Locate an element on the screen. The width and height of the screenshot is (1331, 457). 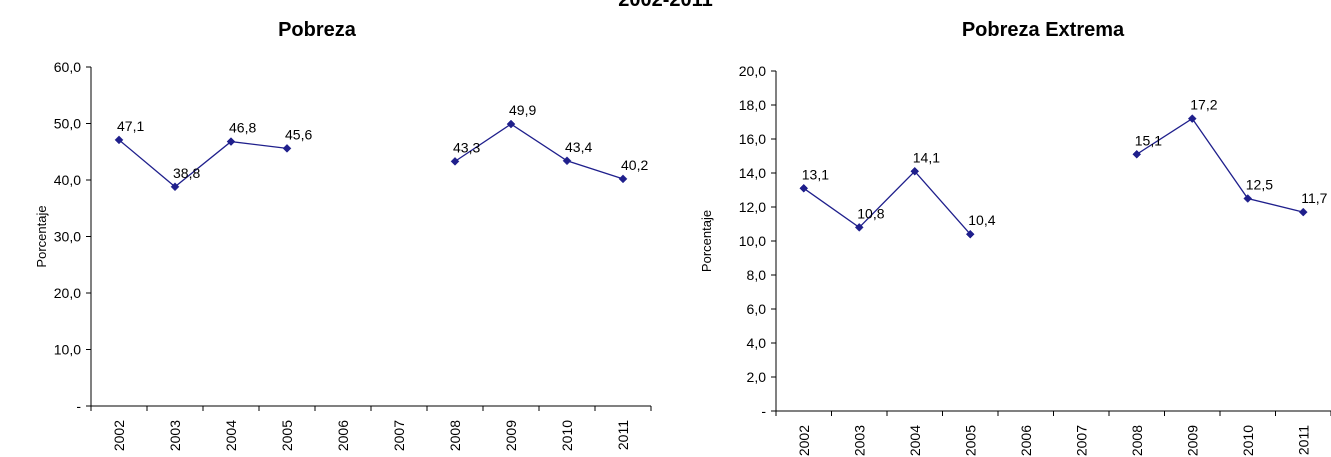
data-label: 49,9 is located at coordinates (522, 110).